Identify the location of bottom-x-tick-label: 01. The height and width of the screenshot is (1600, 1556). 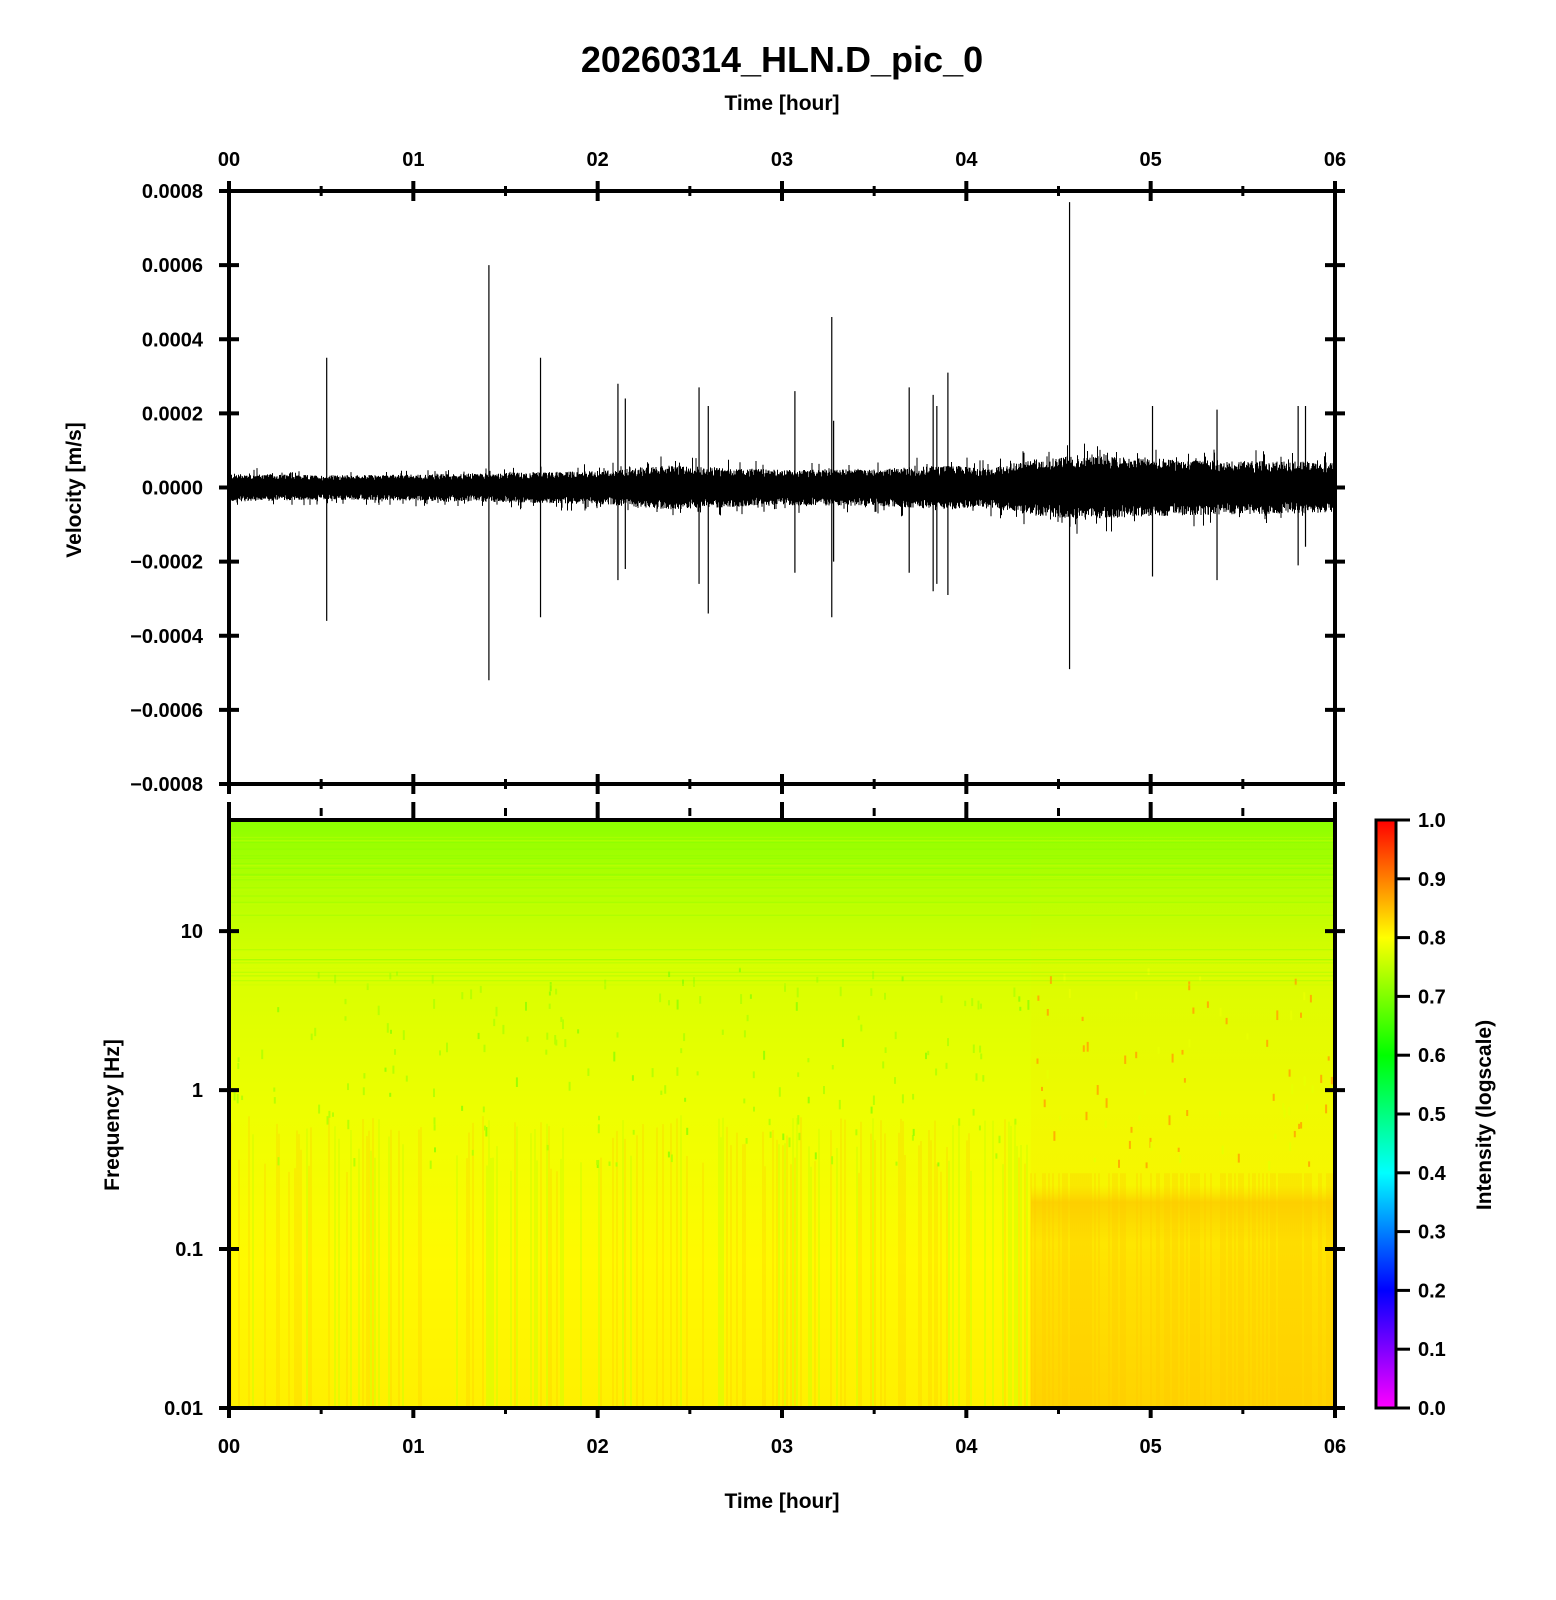
(413, 1447).